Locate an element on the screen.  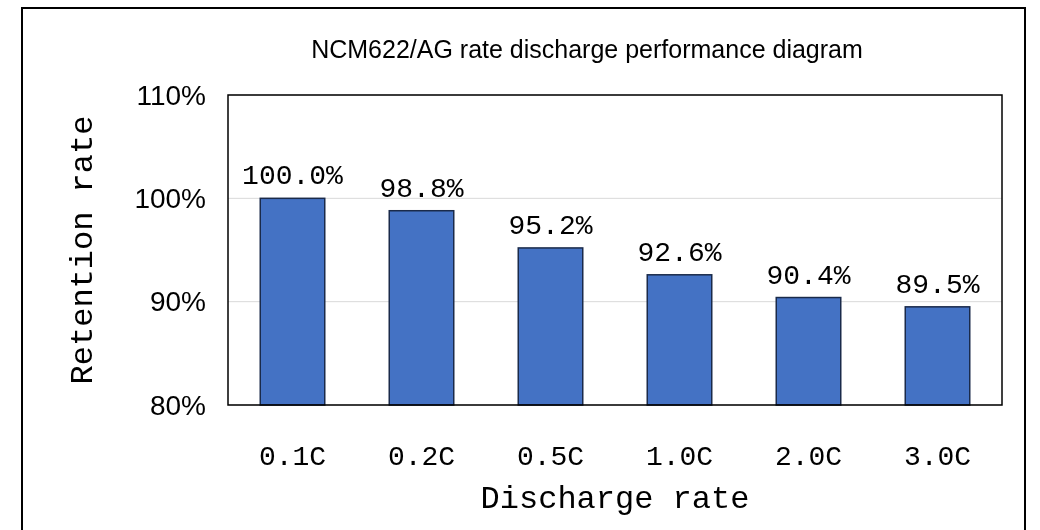
x-tick-label: 0.5C is located at coordinates (550, 457).